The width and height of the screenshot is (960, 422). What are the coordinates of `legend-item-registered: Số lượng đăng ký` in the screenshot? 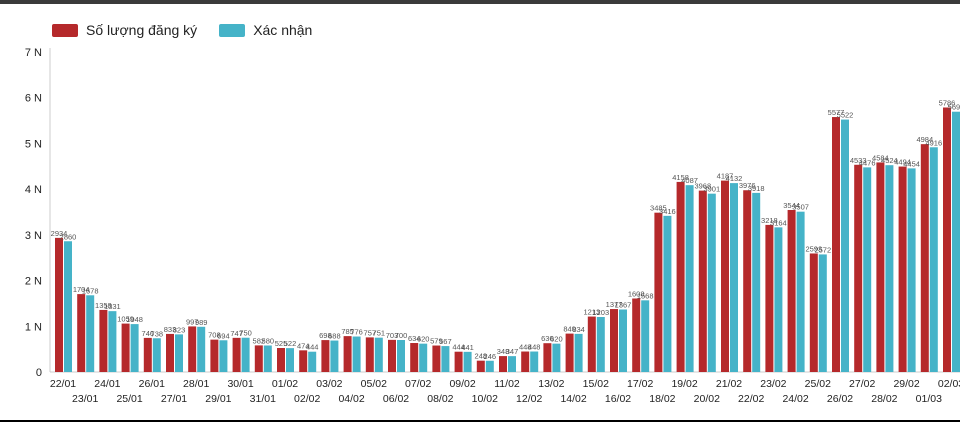 It's located at (124, 30).